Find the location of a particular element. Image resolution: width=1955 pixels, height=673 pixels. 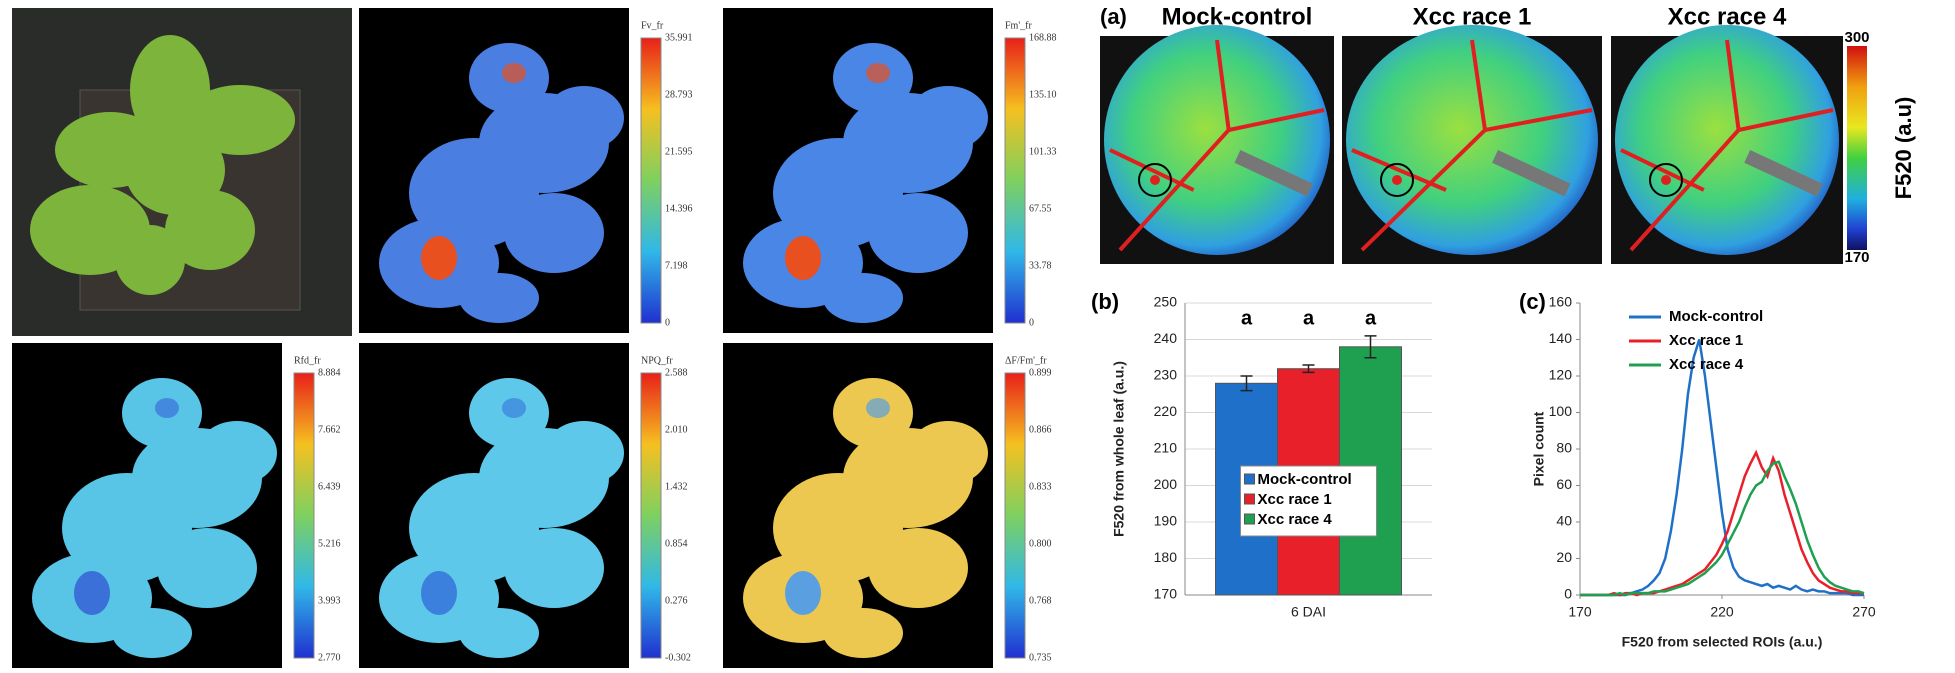

colorbar-tick-label: 168.88 is located at coordinates (1043, 37).